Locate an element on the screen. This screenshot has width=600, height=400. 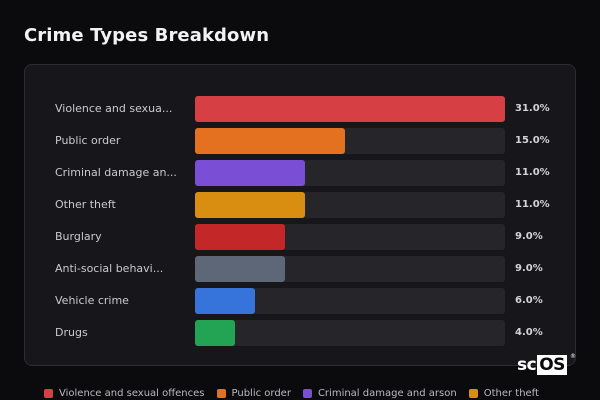
legend-item: Public order is located at coordinates (253, 393).